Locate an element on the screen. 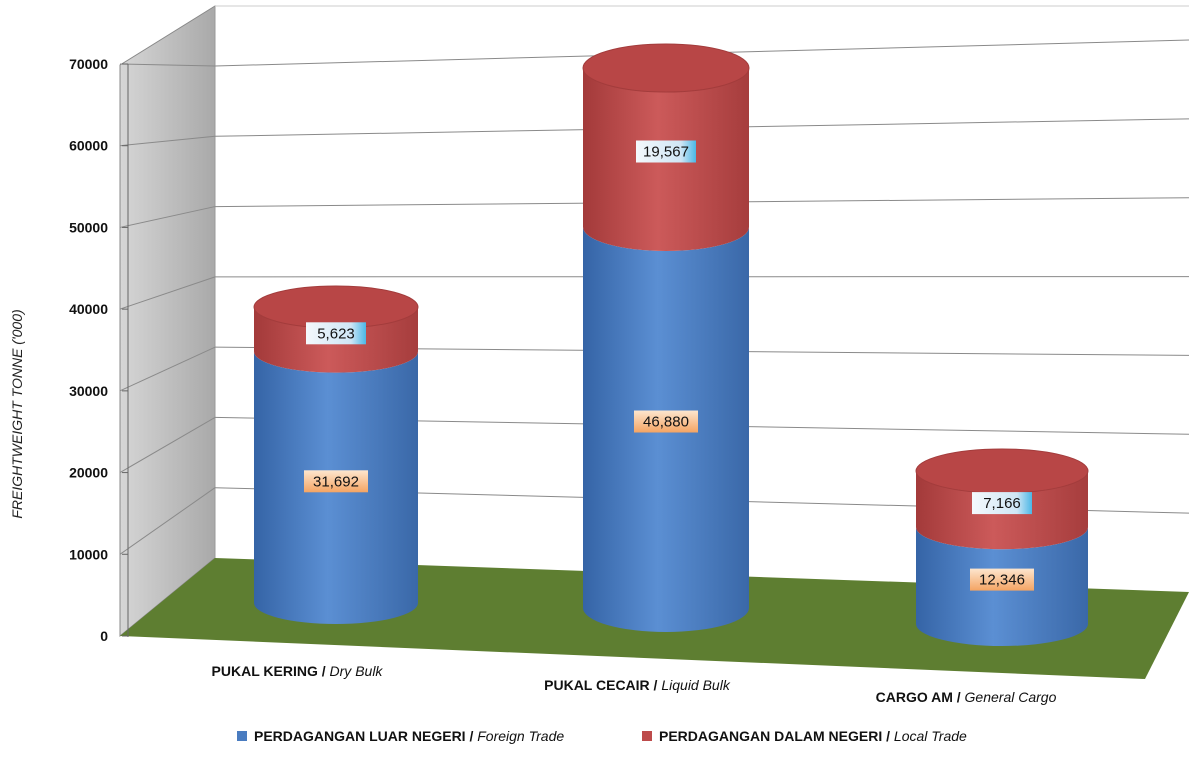 Image resolution: width=1189 pixels, height=757 pixels. legend-entry: PERDAGANGAN DALAM NEGERI / Local Trade is located at coordinates (813, 736).